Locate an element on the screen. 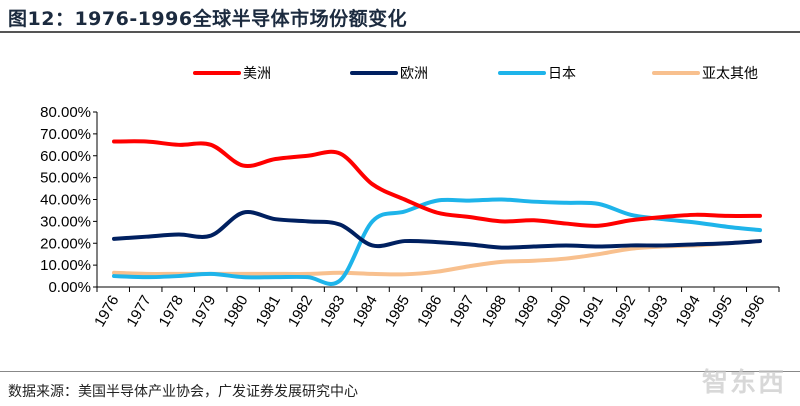 The image size is (800, 406). x-tick-label: 1985 is located at coordinates (397, 311).